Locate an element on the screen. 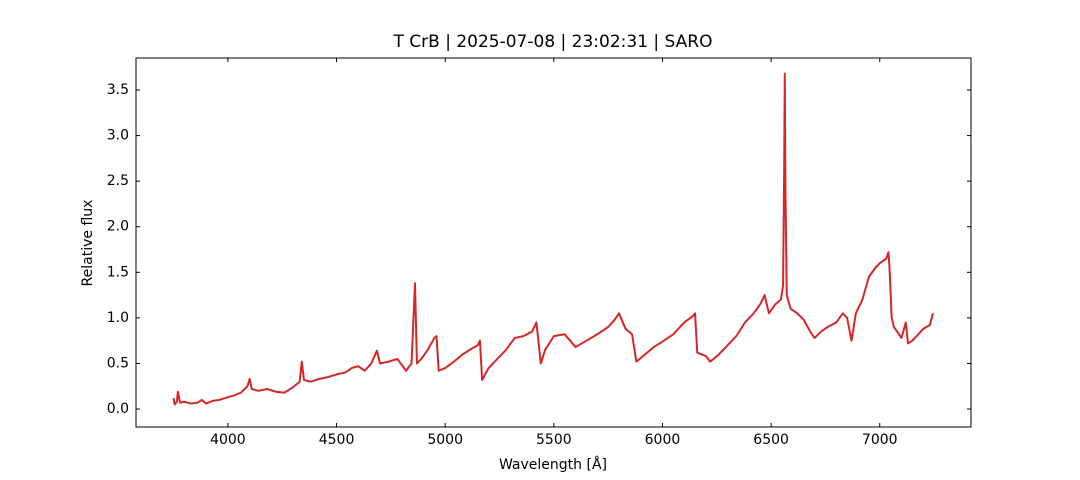 The width and height of the screenshot is (1080, 480). y-tick-label: 1.5 is located at coordinates (118, 272).